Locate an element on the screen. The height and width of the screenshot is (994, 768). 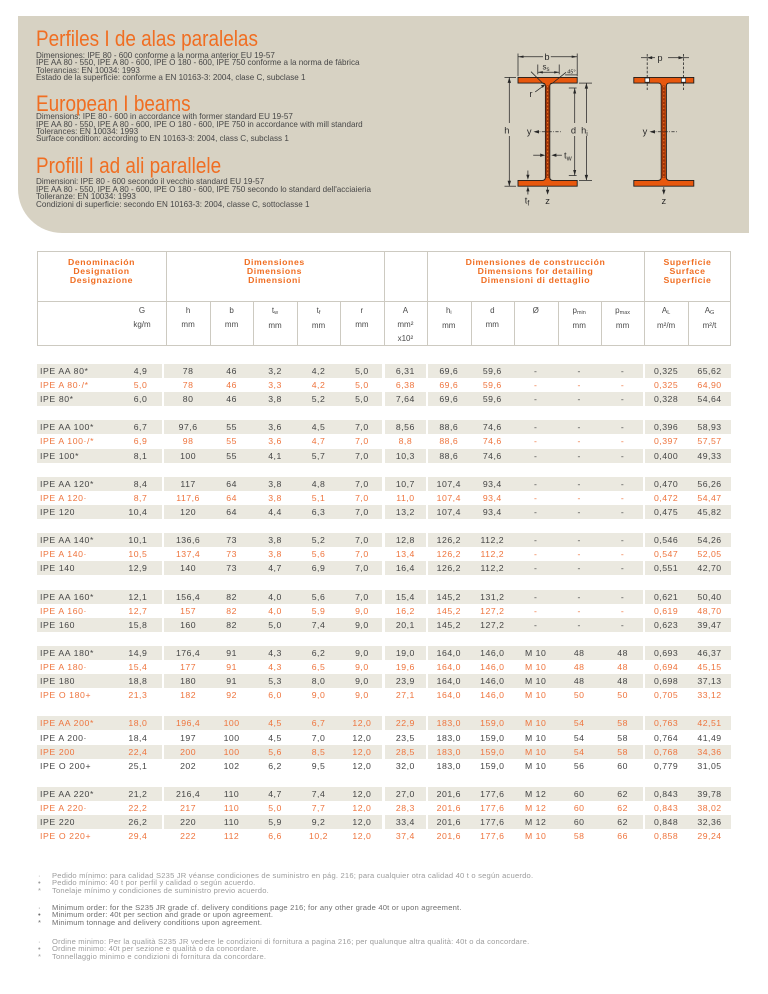
svg-text: h is located at coordinates (506, 131).